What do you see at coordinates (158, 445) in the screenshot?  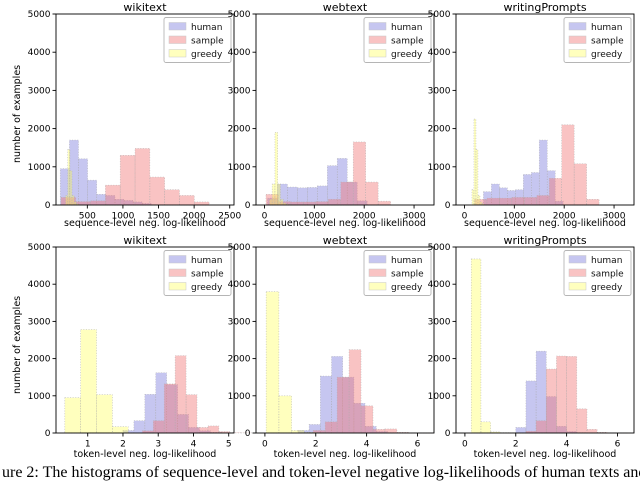 I see `x-tick-label: 3` at bounding box center [158, 445].